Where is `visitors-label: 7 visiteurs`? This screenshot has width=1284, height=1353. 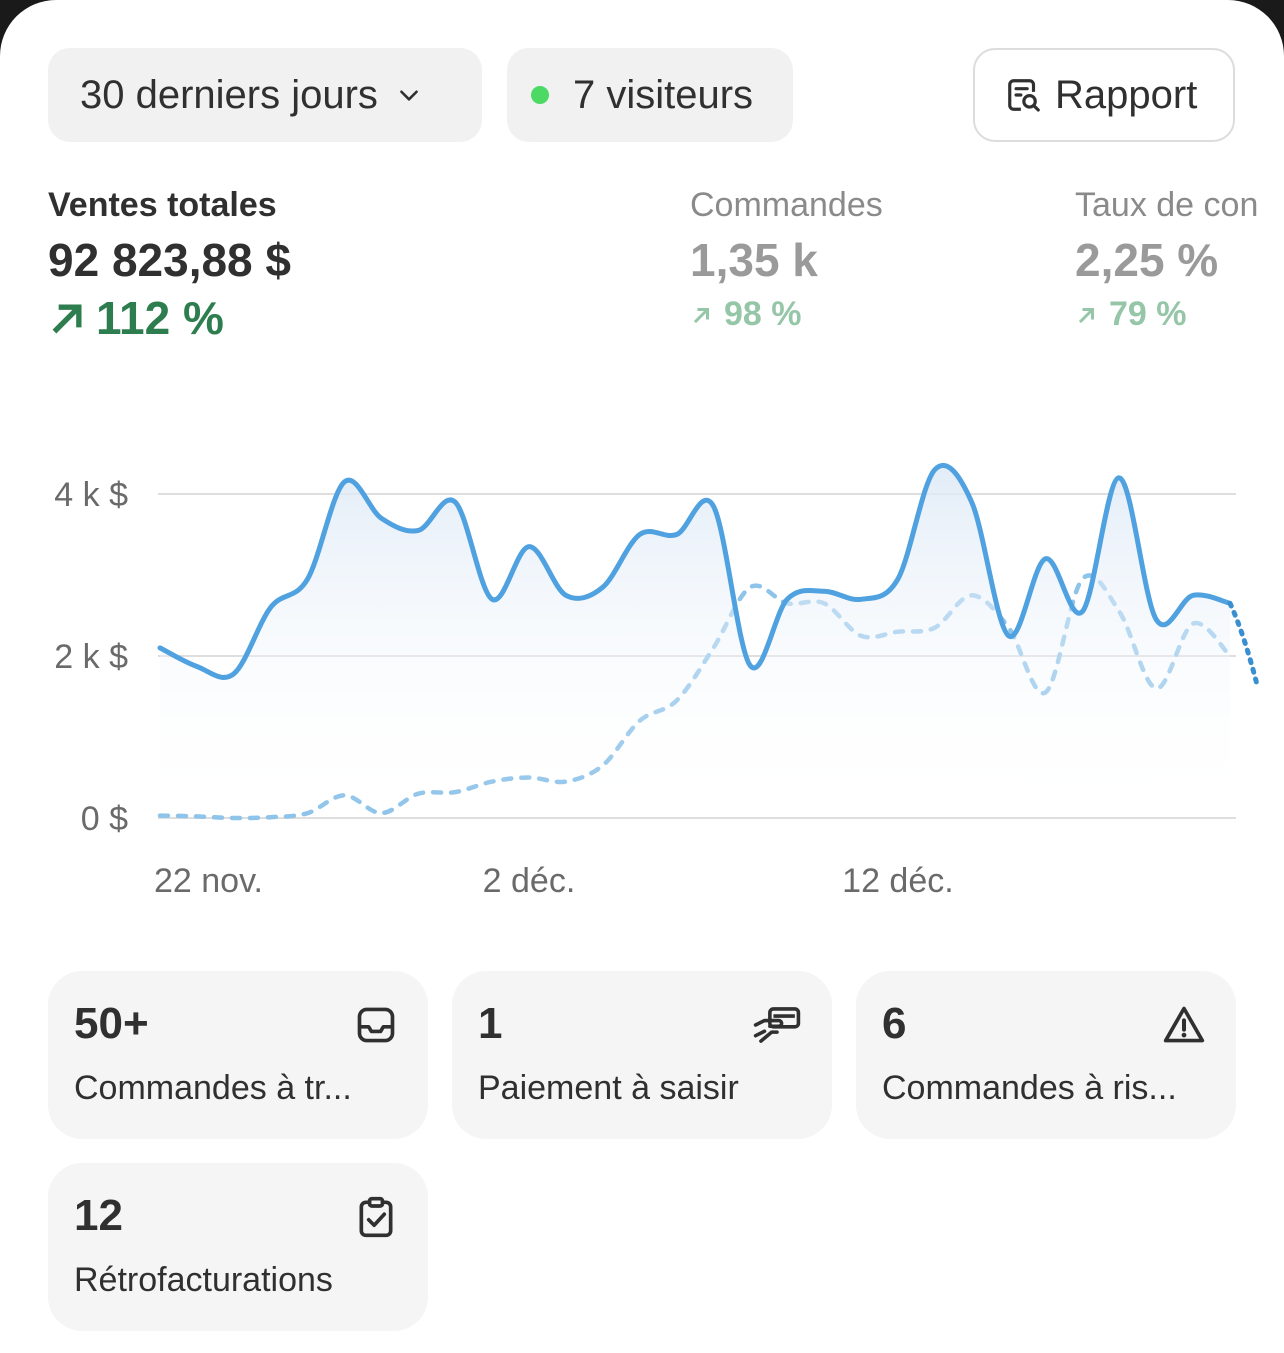 visitors-label: 7 visiteurs is located at coordinates (663, 94).